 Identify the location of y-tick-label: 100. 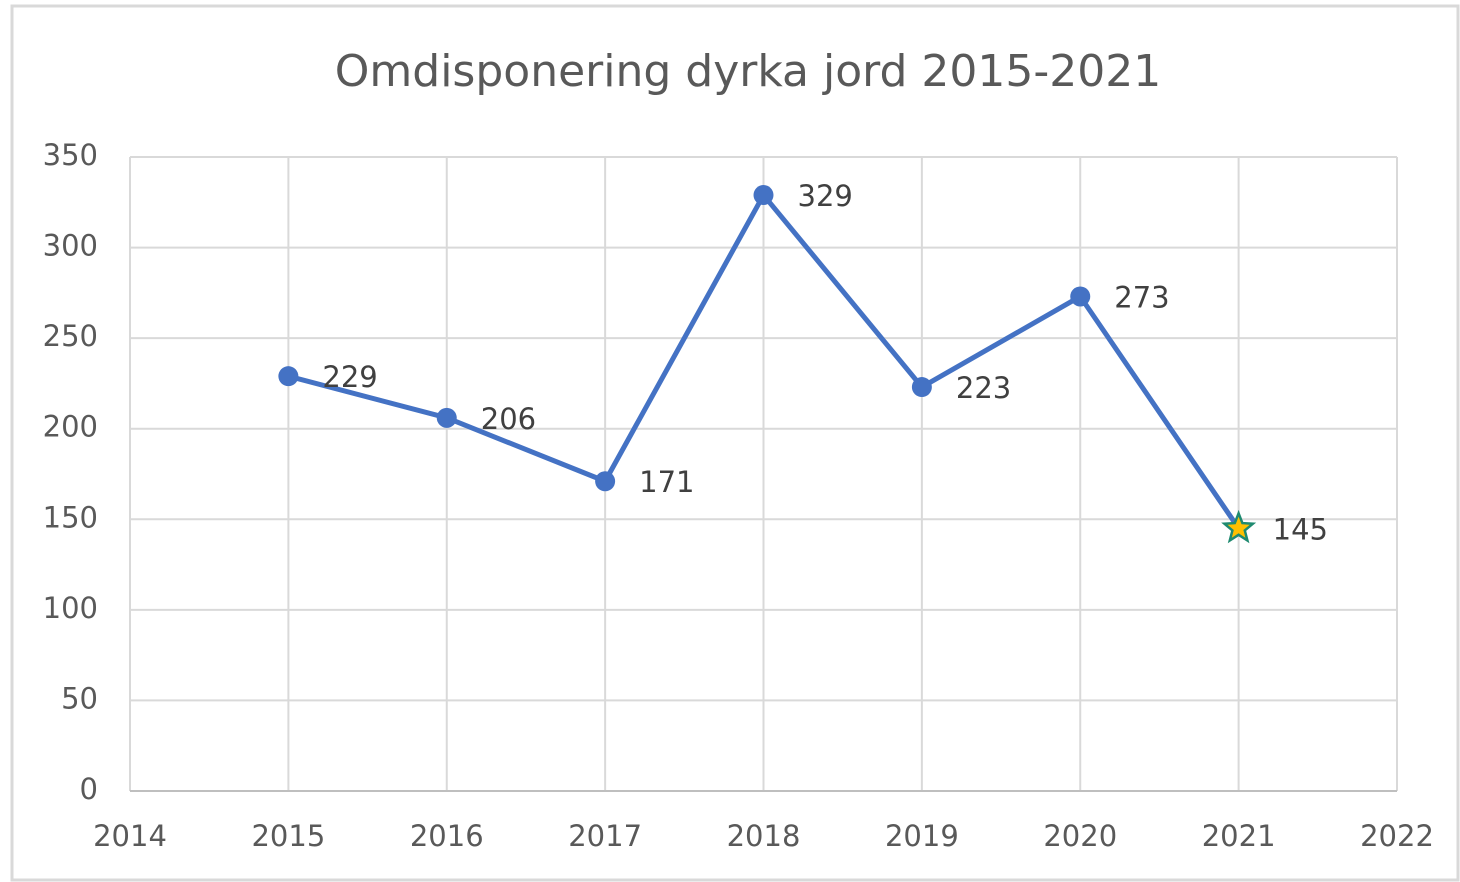
(70, 608).